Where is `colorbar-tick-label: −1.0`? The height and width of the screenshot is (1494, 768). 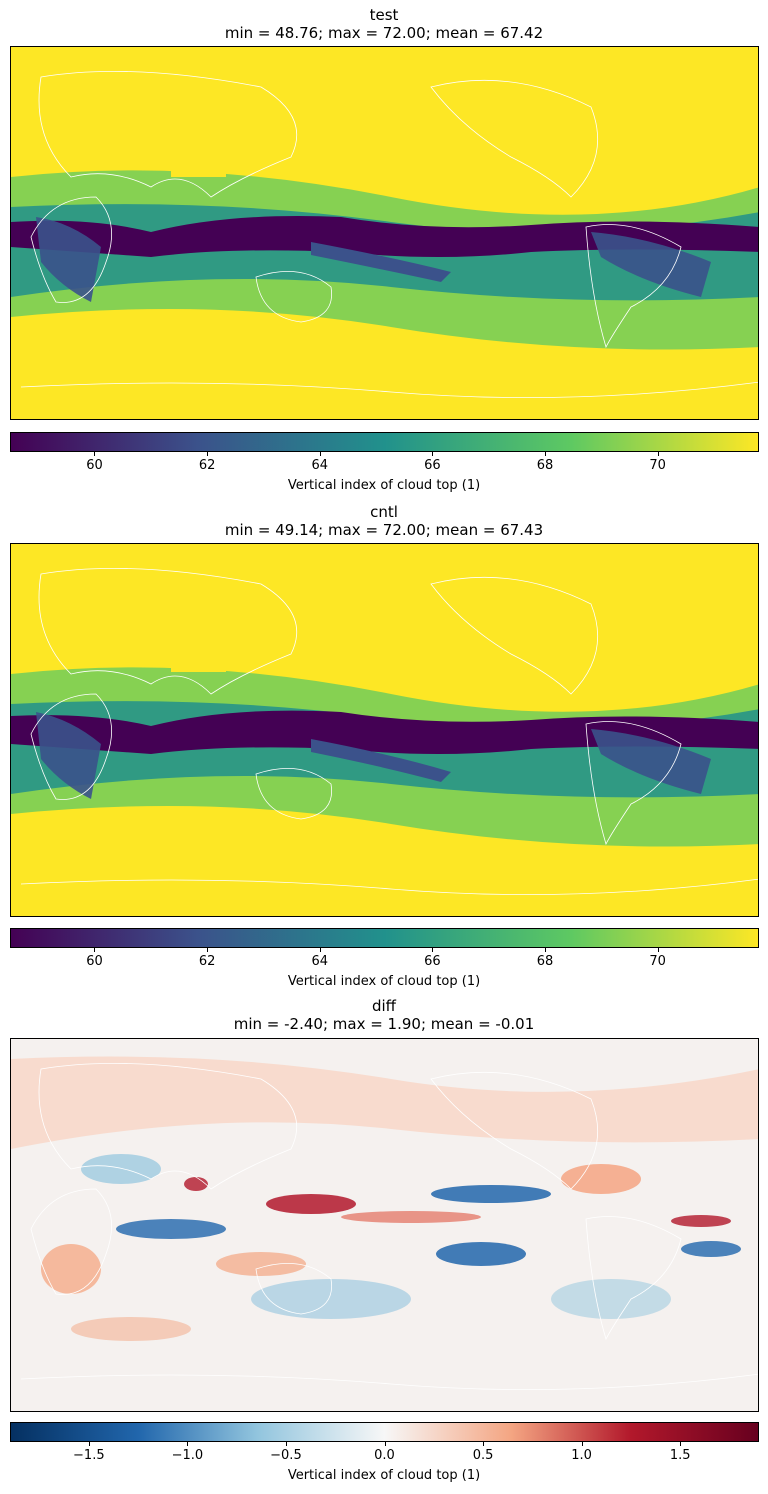 colorbar-tick-label: −1.0 is located at coordinates (187, 1455).